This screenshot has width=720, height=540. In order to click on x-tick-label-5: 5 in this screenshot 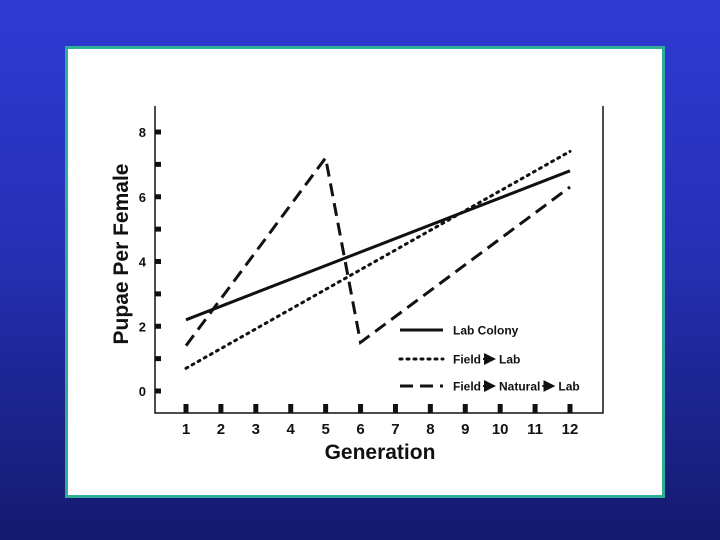, I will do `click(325, 429)`.